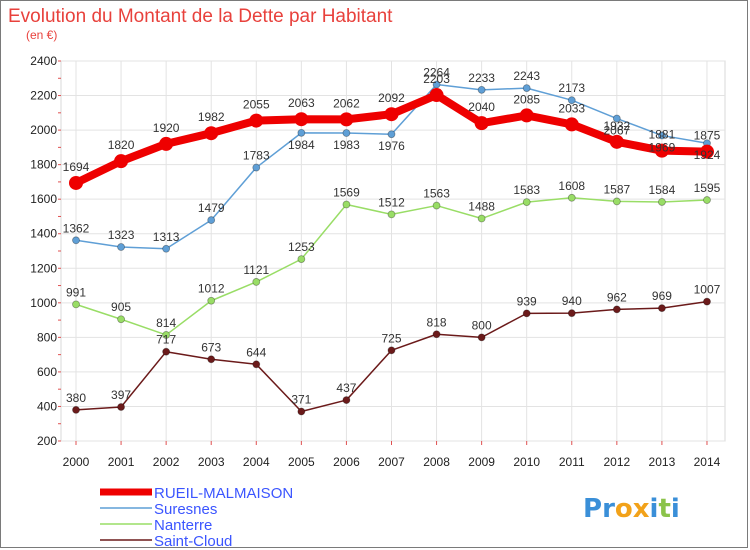 Image resolution: width=750 pixels, height=550 pixels. Describe the element at coordinates (43, 165) in the screenshot. I see `y-tick-label: 1800` at that location.